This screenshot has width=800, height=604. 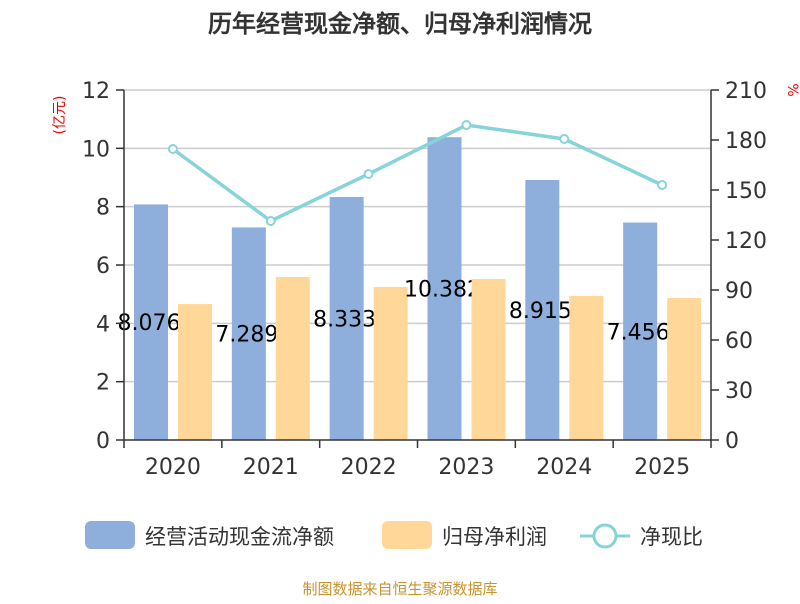 I want to click on right-tick-label: 0, so click(x=732, y=441).